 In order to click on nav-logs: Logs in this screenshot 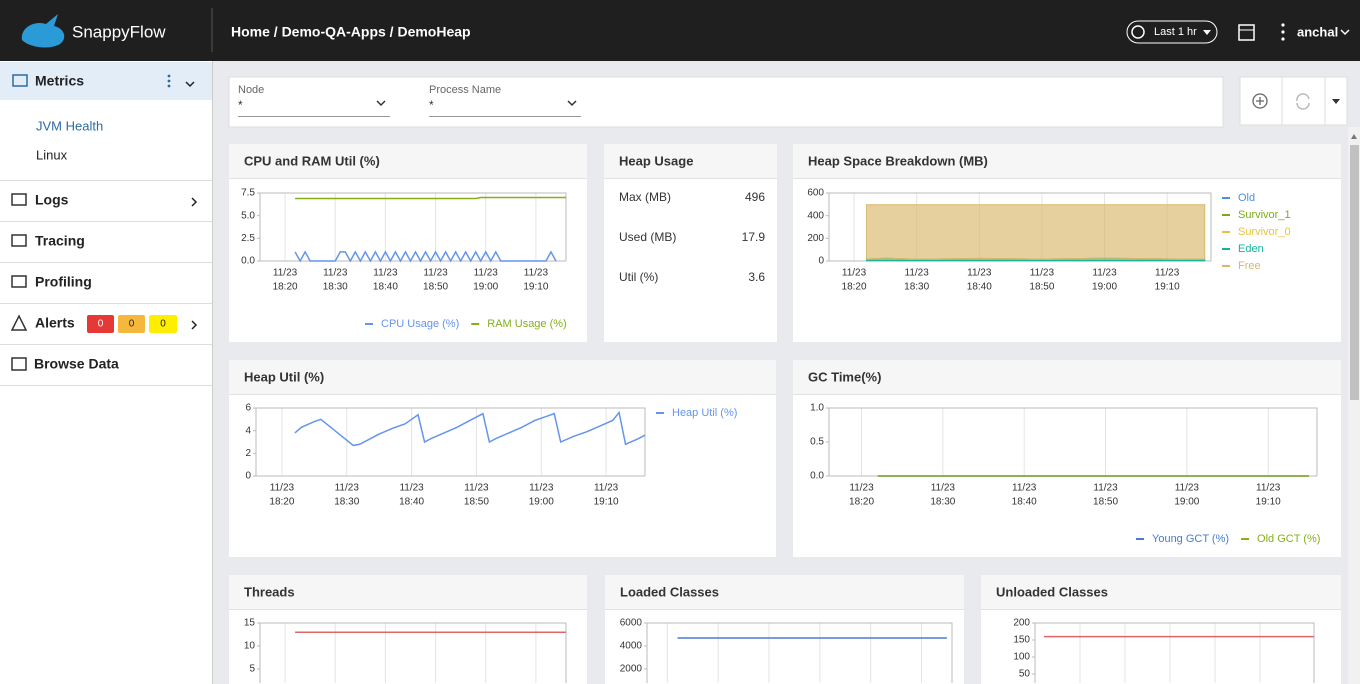, I will do `click(52, 200)`.